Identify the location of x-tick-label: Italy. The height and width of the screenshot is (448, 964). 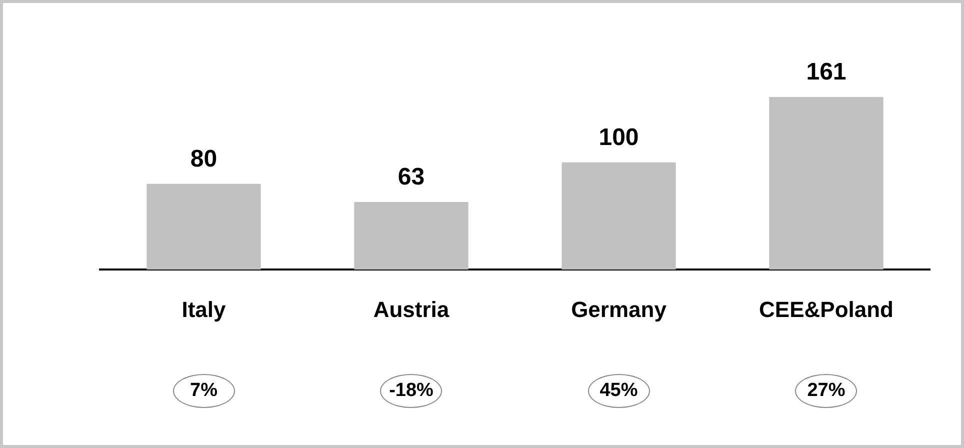
(204, 309).